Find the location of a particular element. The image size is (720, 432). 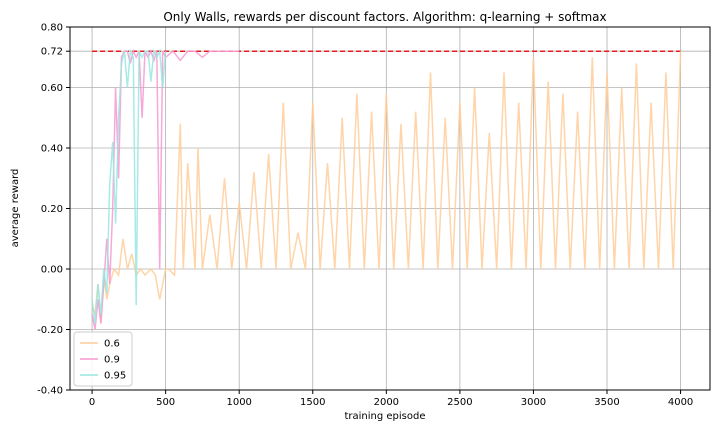

y-tick-label: 0.00 is located at coordinates (52, 270).